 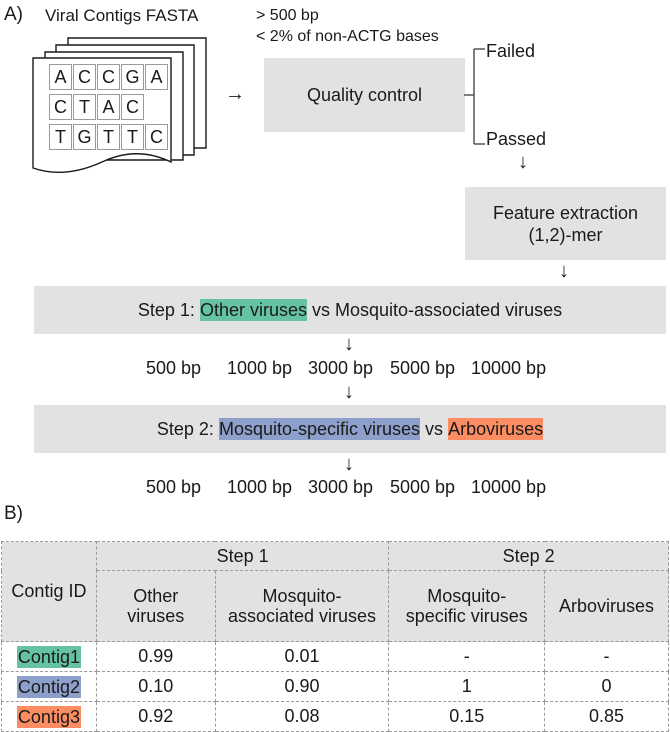 I want to click on arrow-right-icon: →, so click(x=235, y=94).